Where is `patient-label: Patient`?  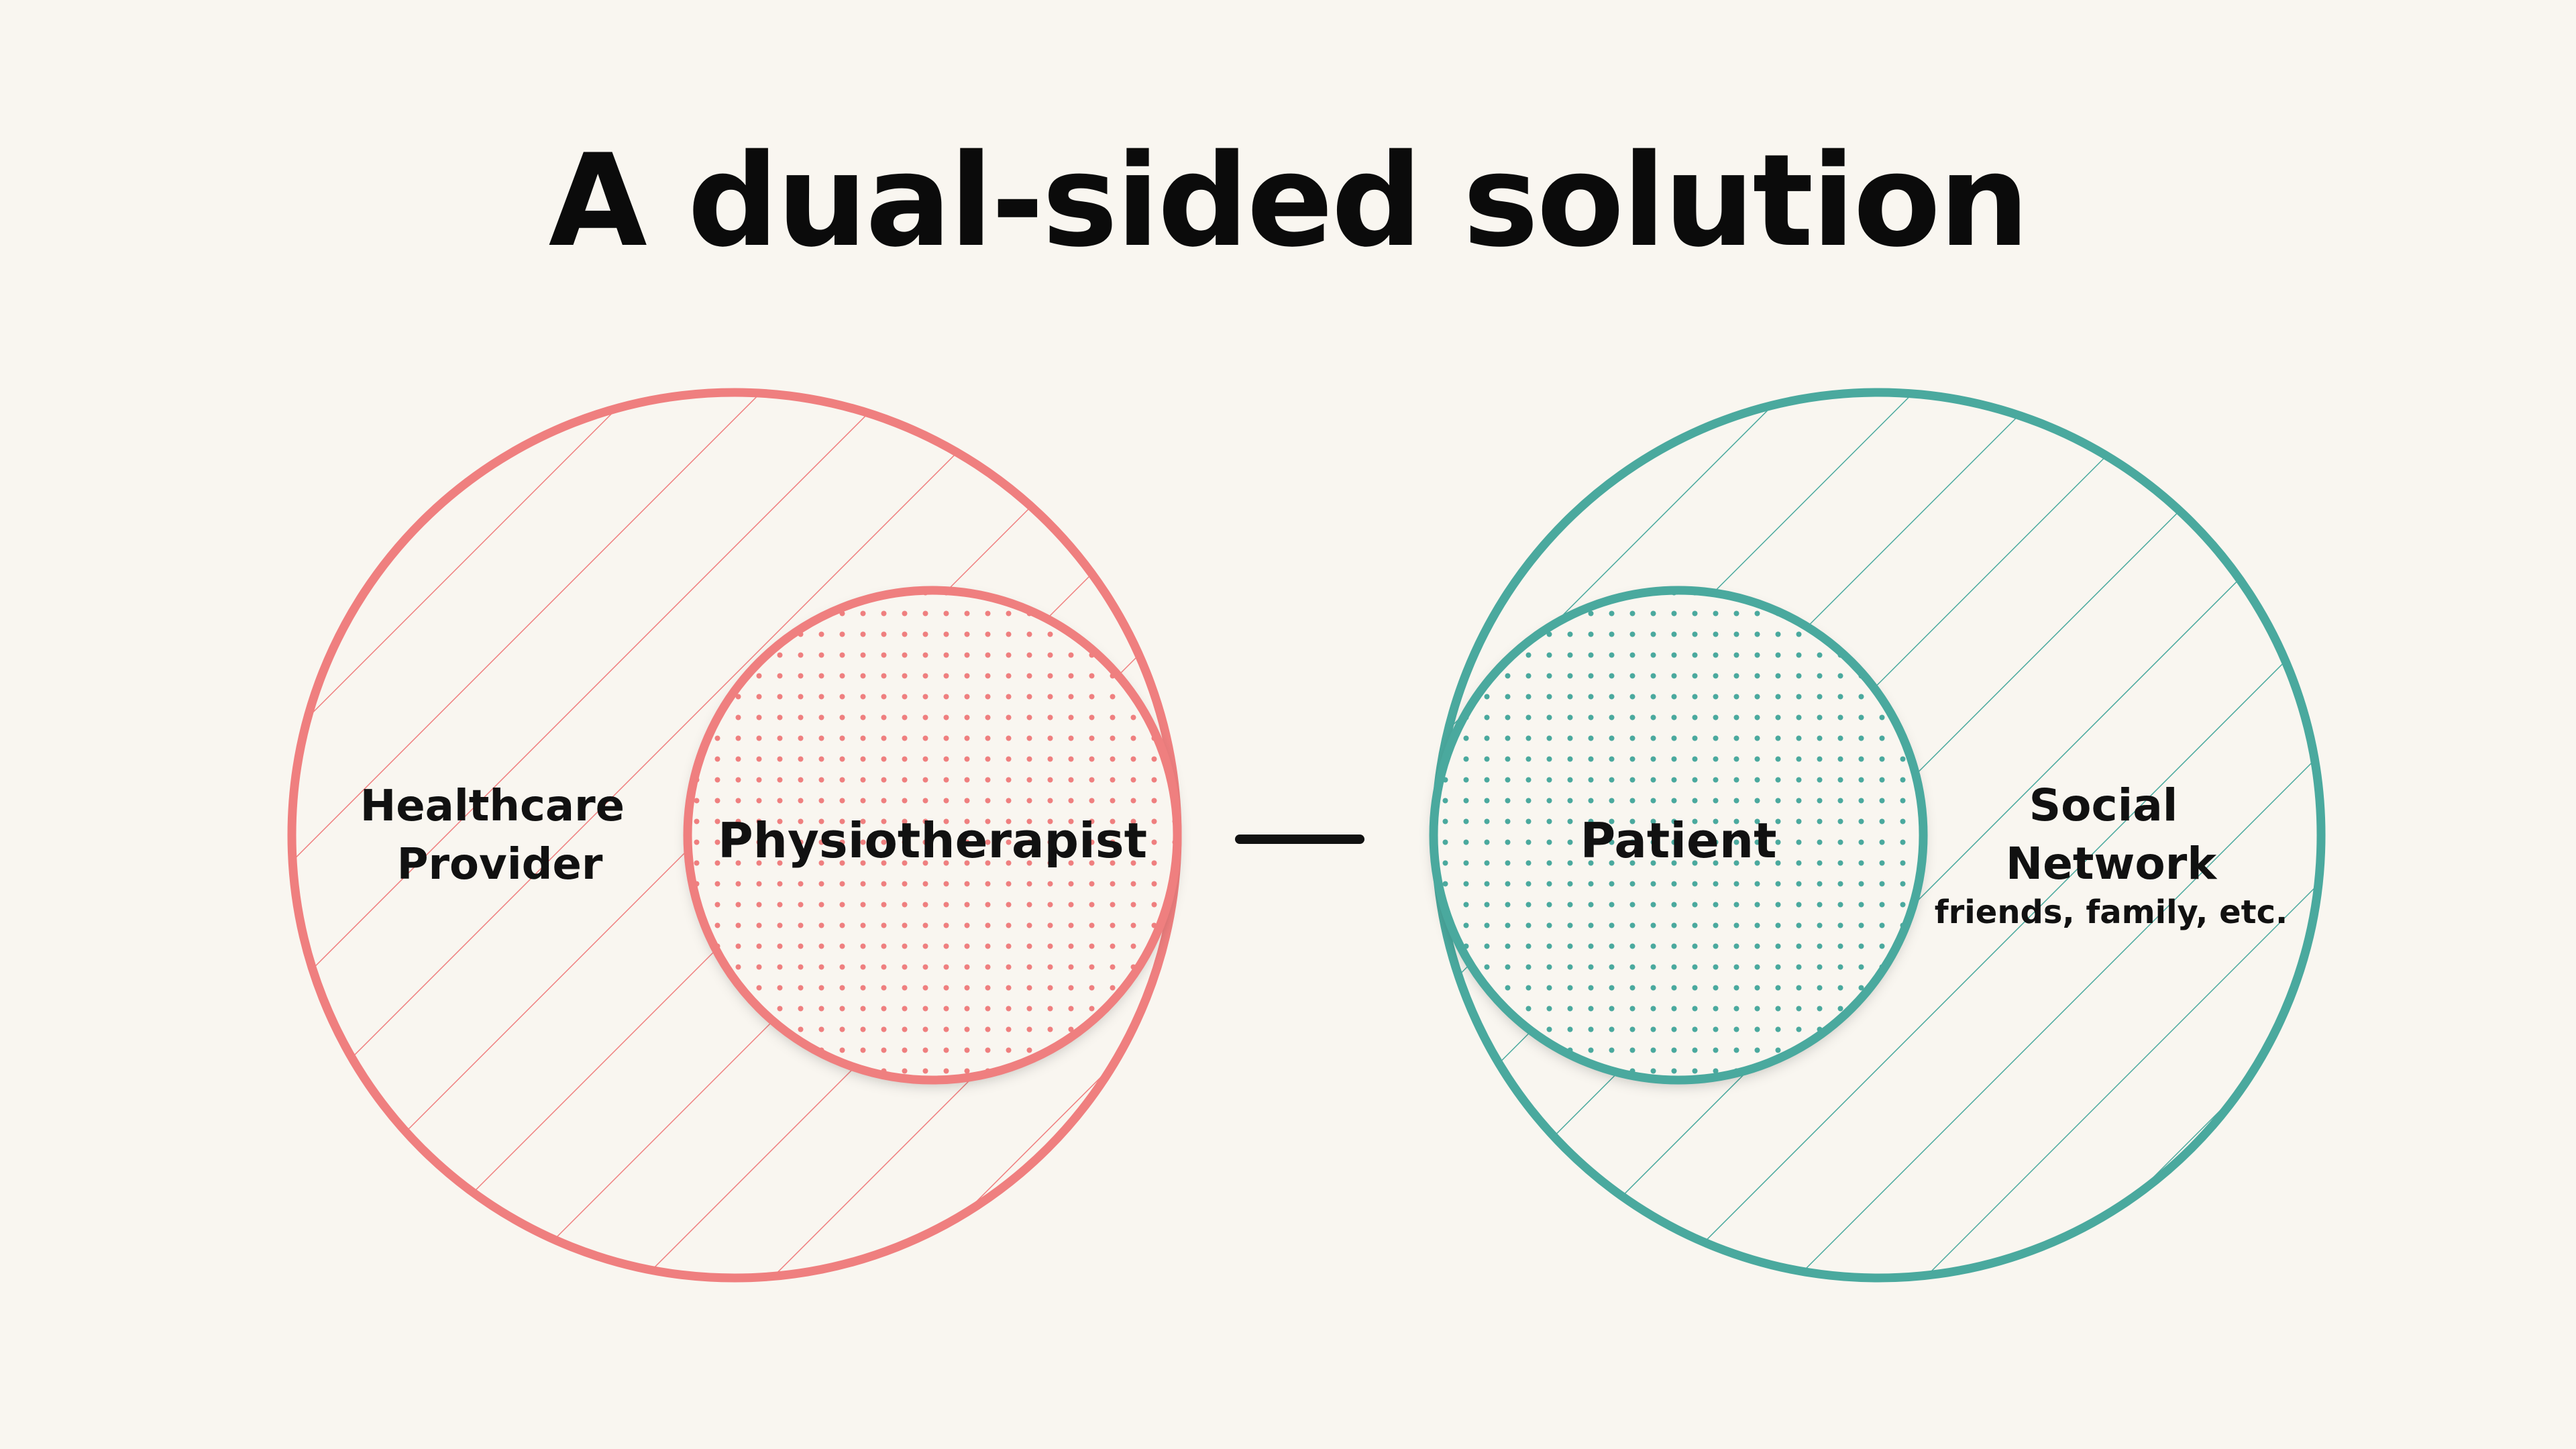
patient-label: Patient is located at coordinates (1678, 840).